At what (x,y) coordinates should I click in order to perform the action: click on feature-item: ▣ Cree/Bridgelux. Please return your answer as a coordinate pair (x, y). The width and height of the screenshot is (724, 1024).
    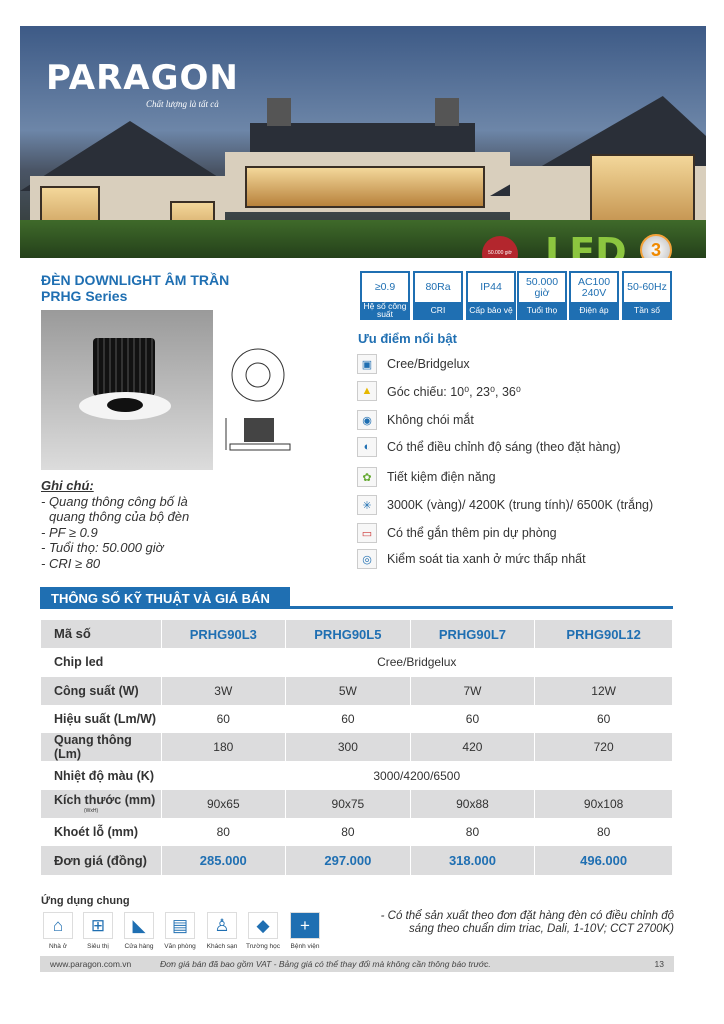
    Looking at the image, I should click on (413, 364).